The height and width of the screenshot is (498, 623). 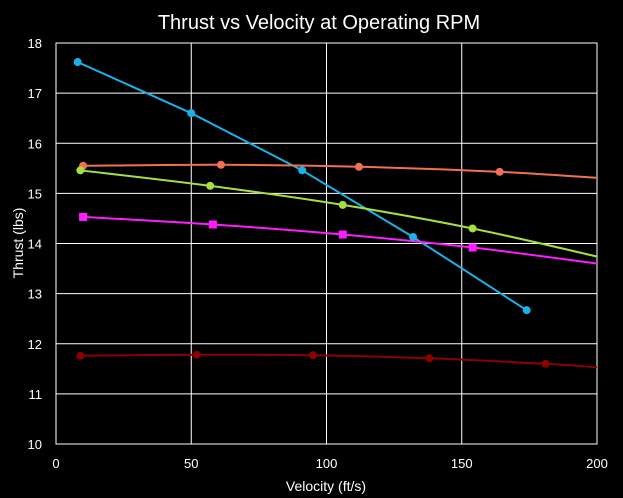 What do you see at coordinates (35, 344) in the screenshot?
I see `y-tick-label: 12` at bounding box center [35, 344].